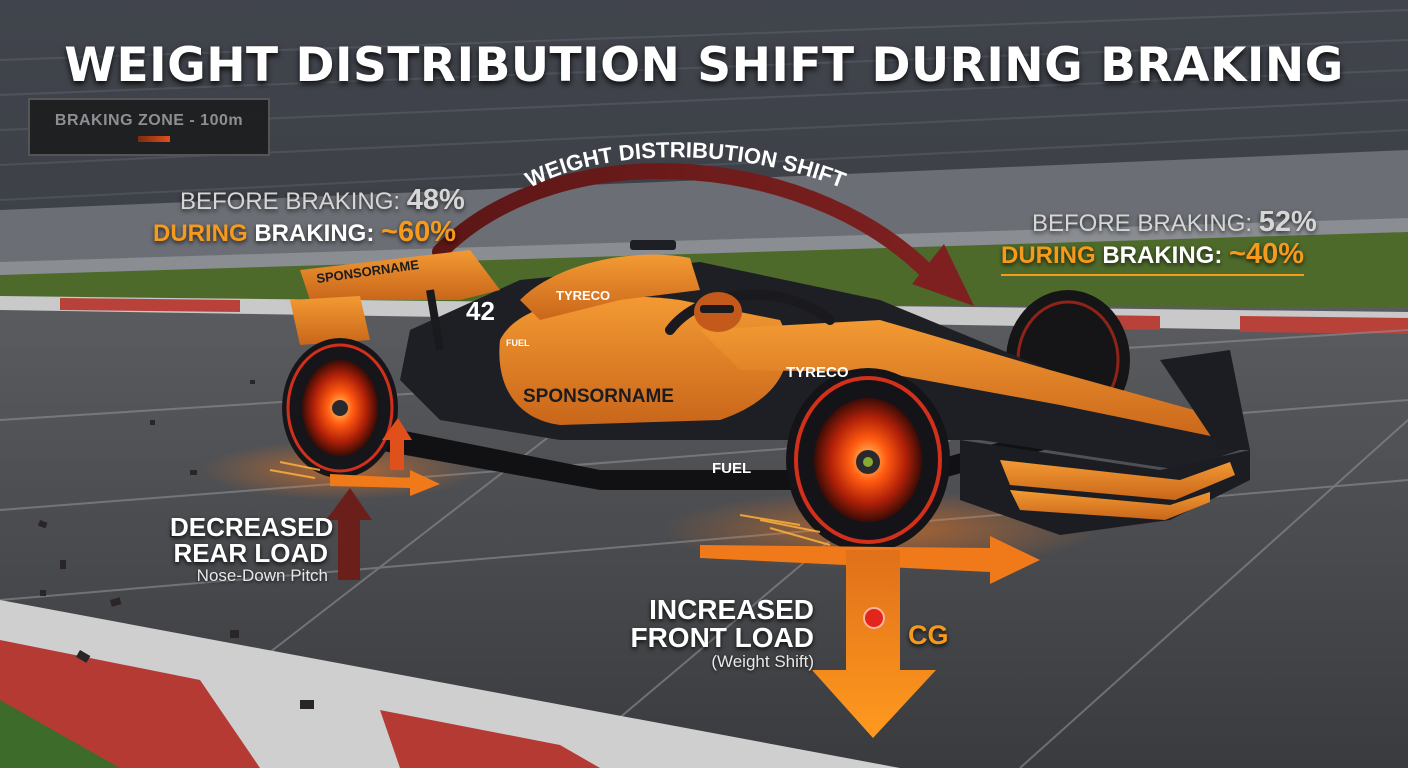  What do you see at coordinates (450, 684) in the screenshot?
I see `kerb-bottom` at bounding box center [450, 684].